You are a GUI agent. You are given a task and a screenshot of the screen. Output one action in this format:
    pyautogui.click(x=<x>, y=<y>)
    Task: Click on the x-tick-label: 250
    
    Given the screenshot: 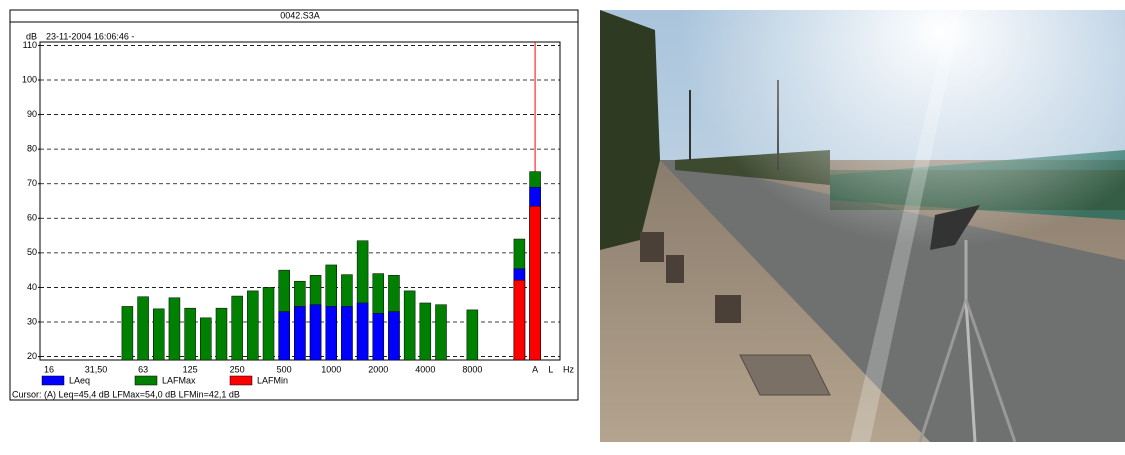 What is the action you would take?
    pyautogui.click(x=237, y=369)
    